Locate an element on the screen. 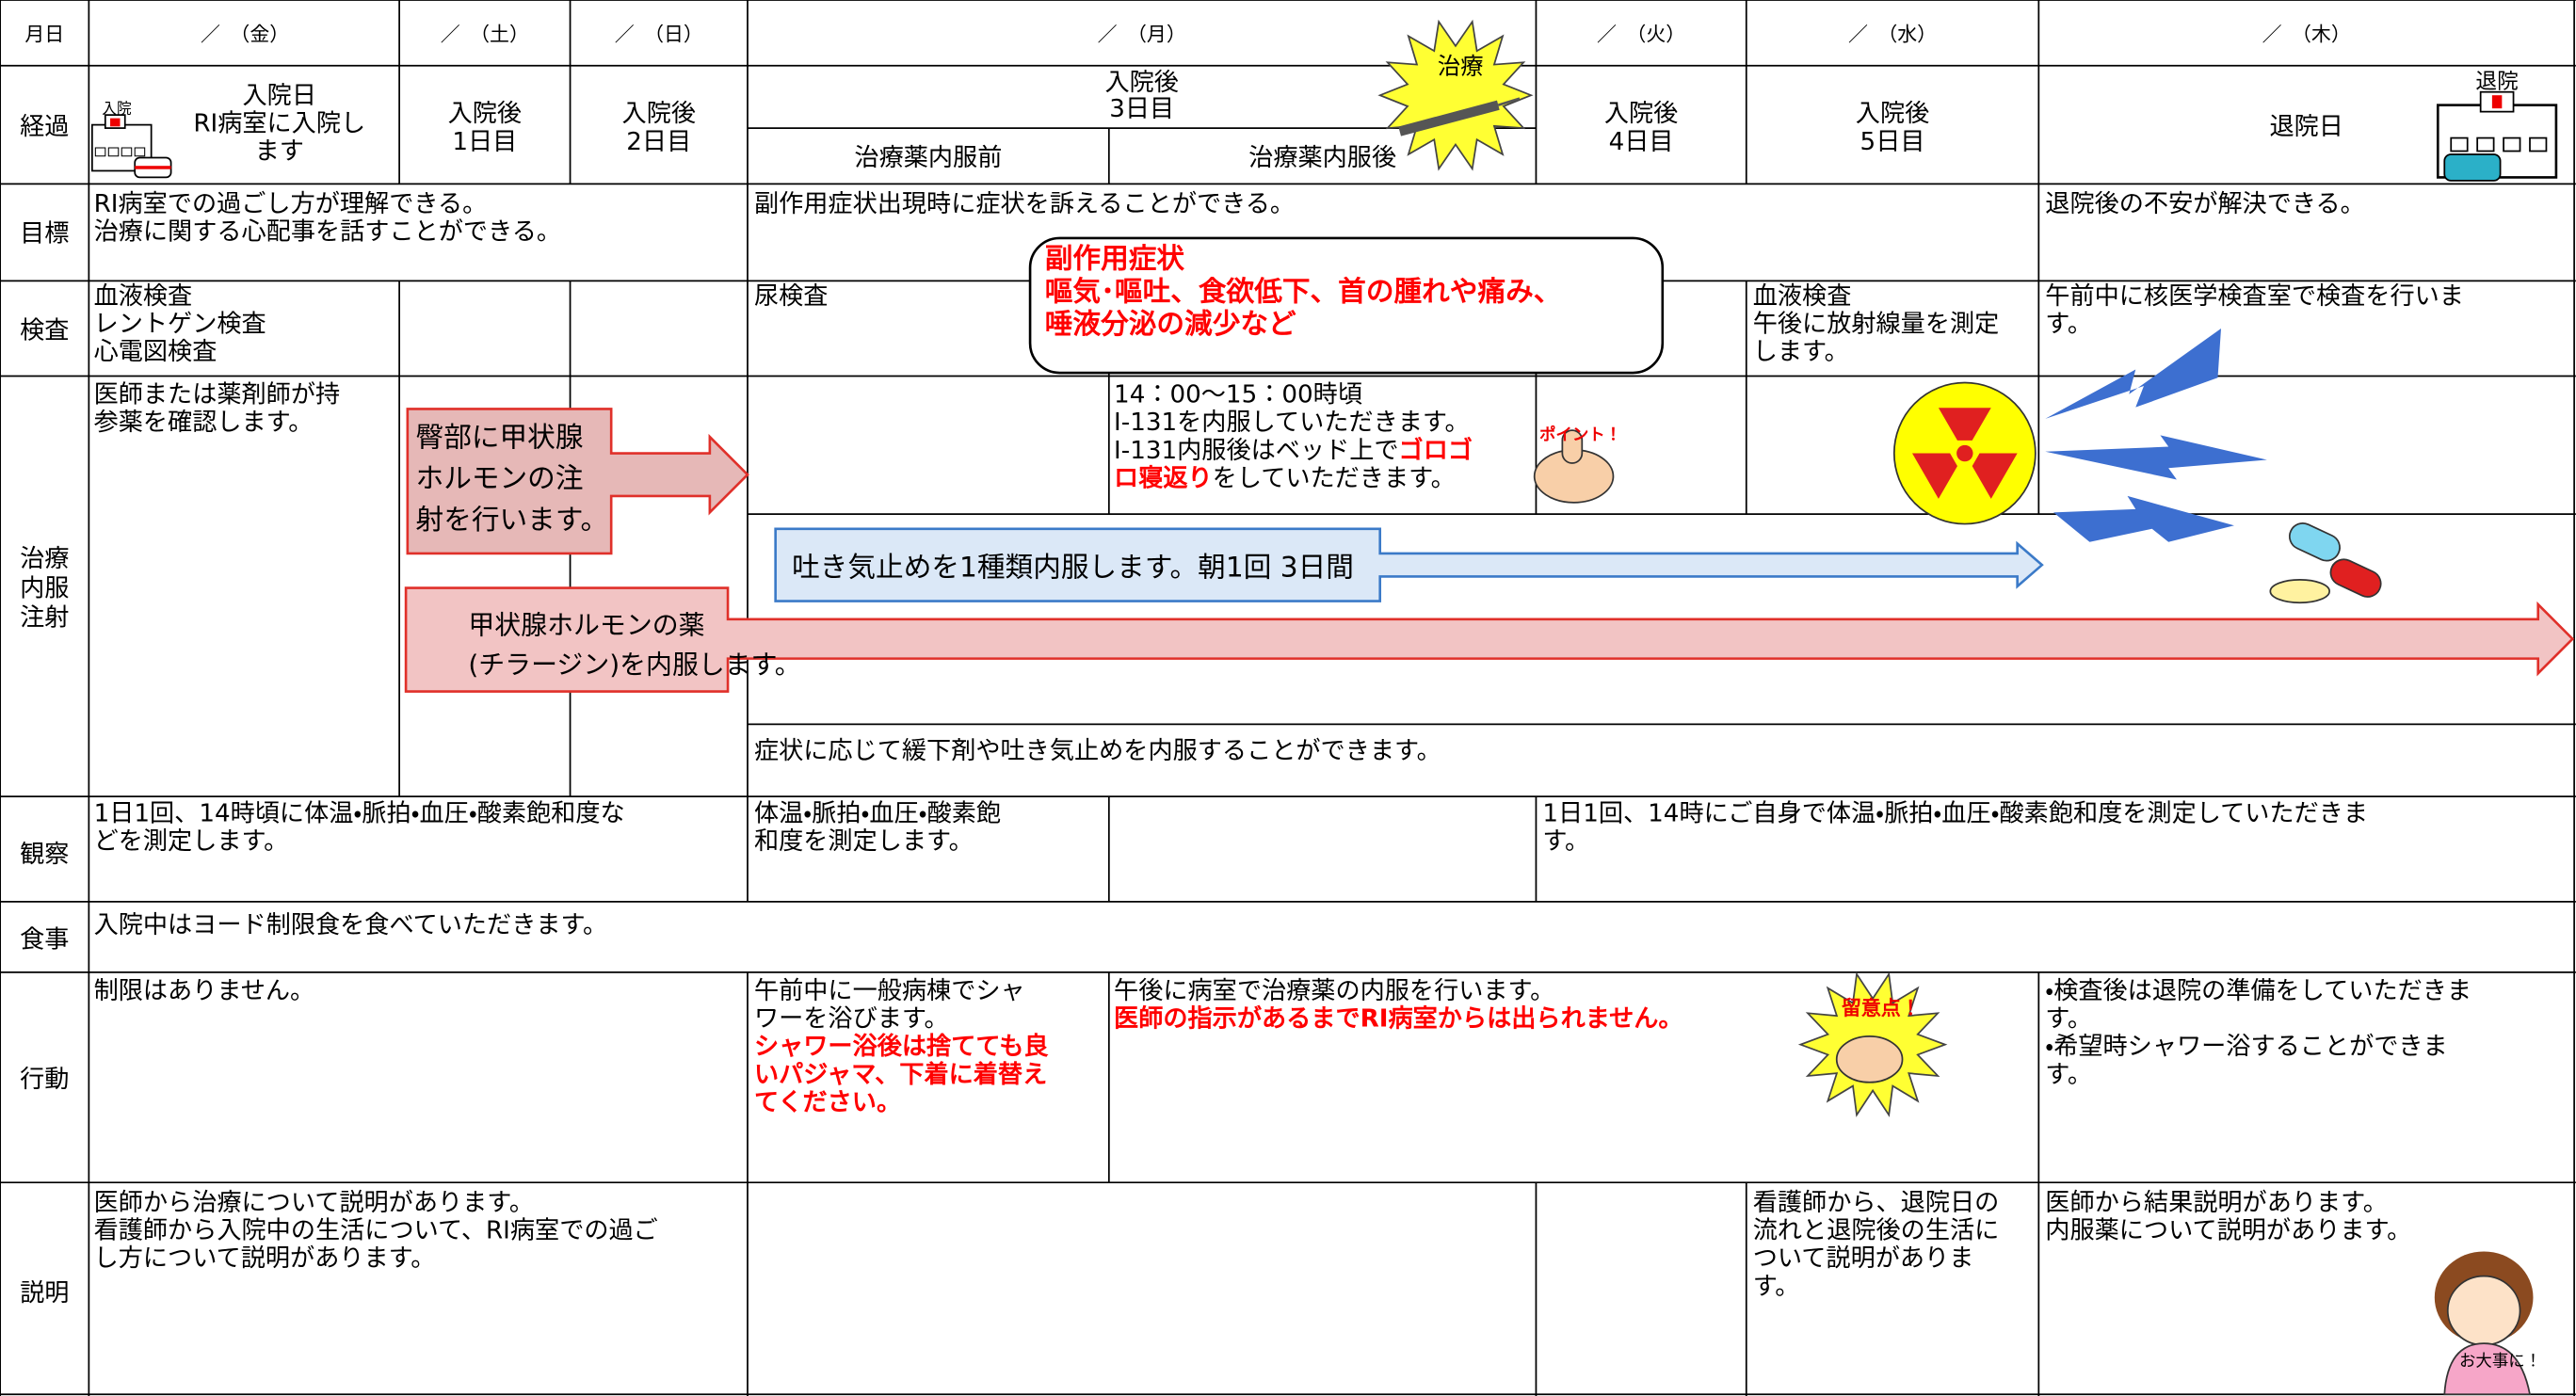  row-label: 説明 is located at coordinates (44, 1293).